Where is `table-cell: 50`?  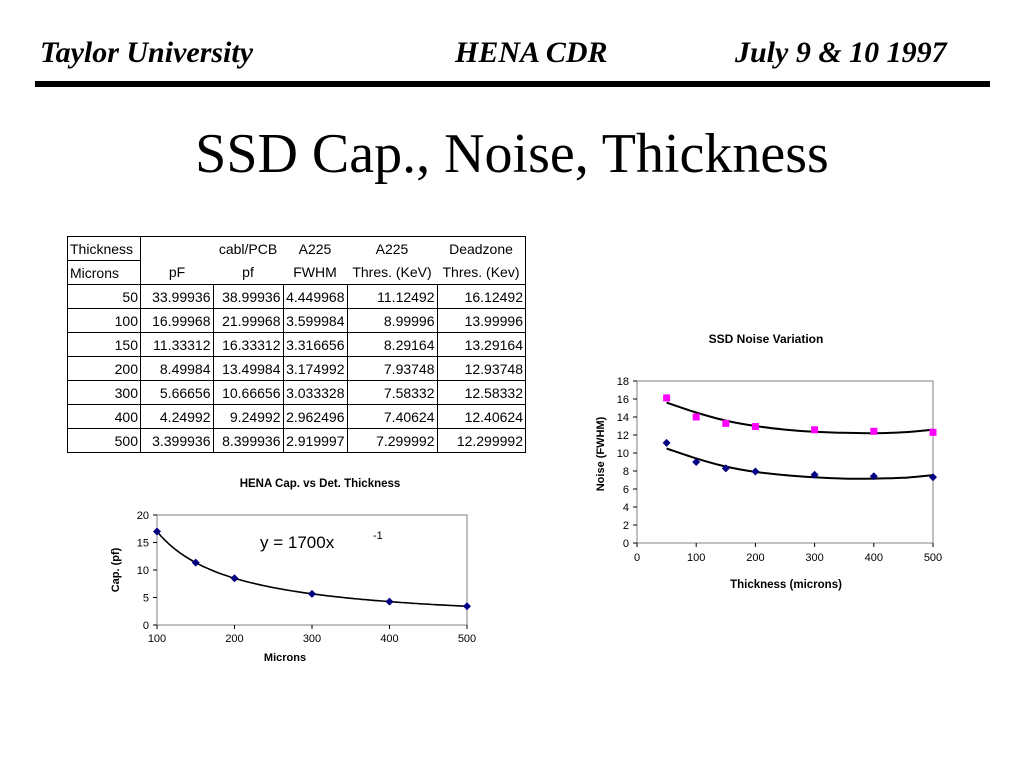
table-cell: 50 is located at coordinates (104, 296).